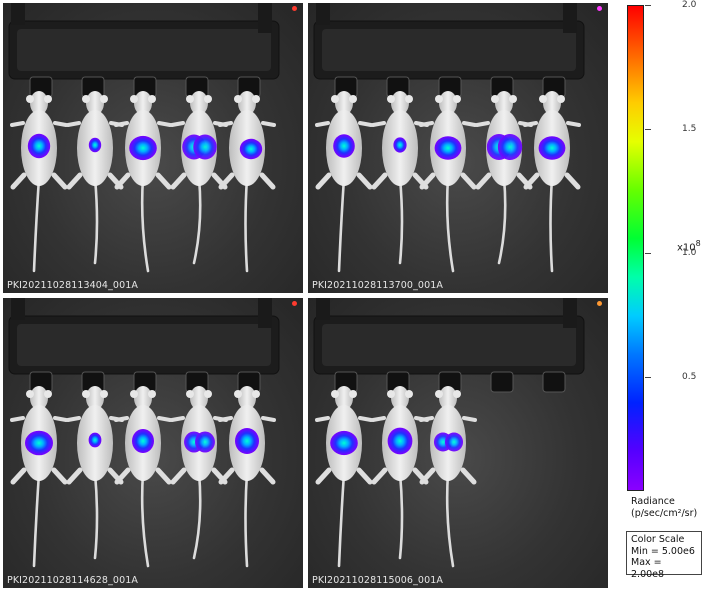  What do you see at coordinates (648, 5) in the screenshot?
I see `scale-tick` at bounding box center [648, 5].